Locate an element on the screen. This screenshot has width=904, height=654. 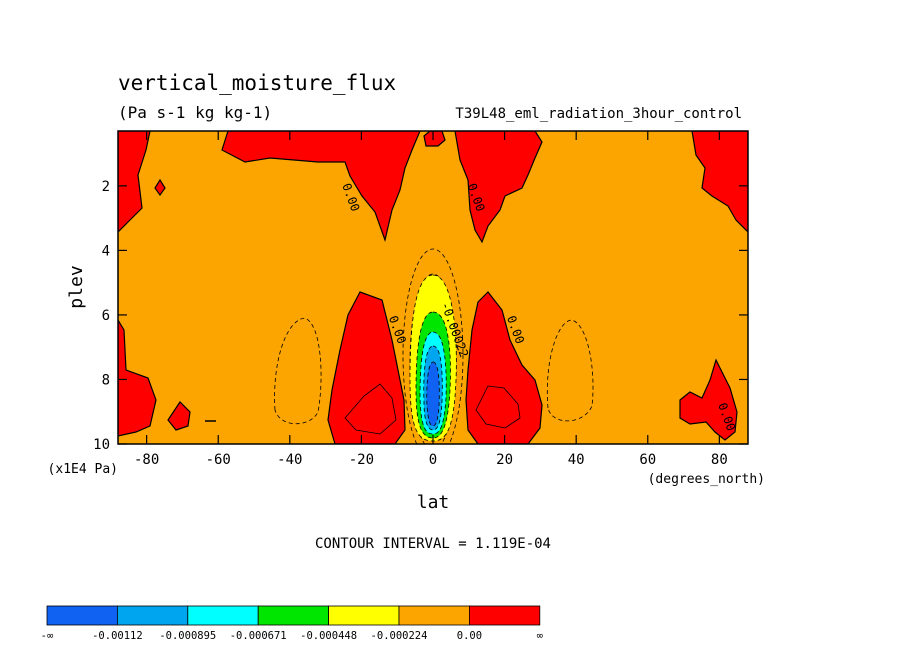
y-tick-label: 2 is located at coordinates (106, 187).